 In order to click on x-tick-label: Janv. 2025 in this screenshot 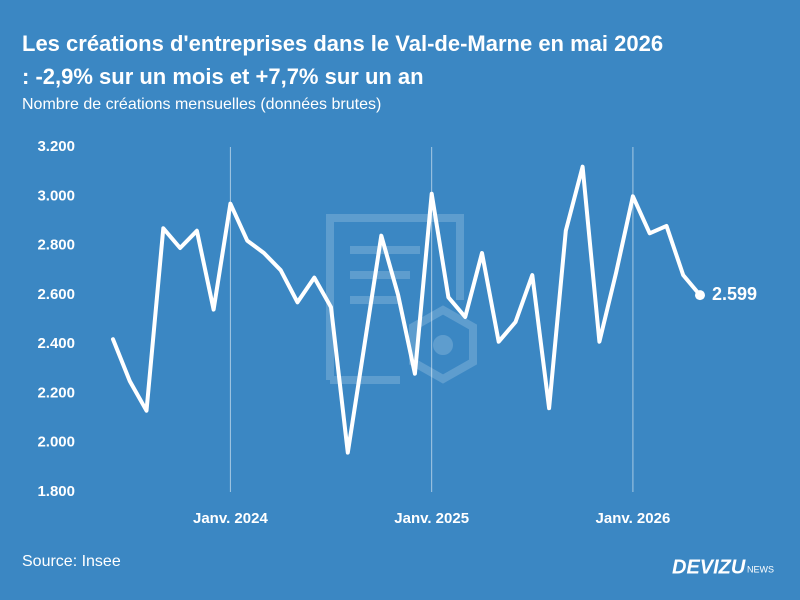, I will do `click(431, 518)`.